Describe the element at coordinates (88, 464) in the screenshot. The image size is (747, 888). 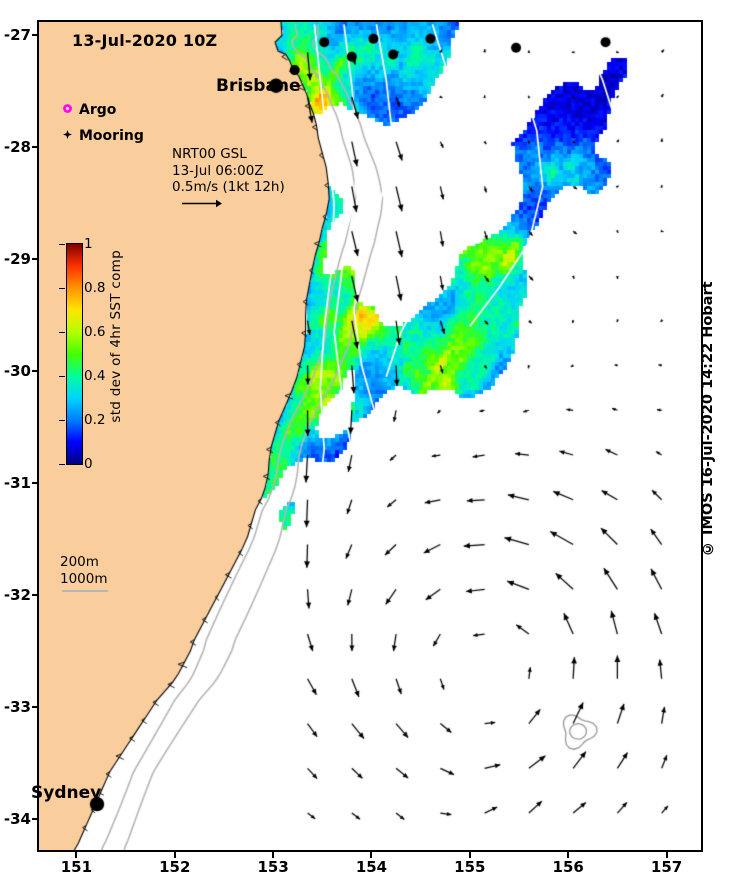
I see `colorbar-tick-0: 0` at that location.